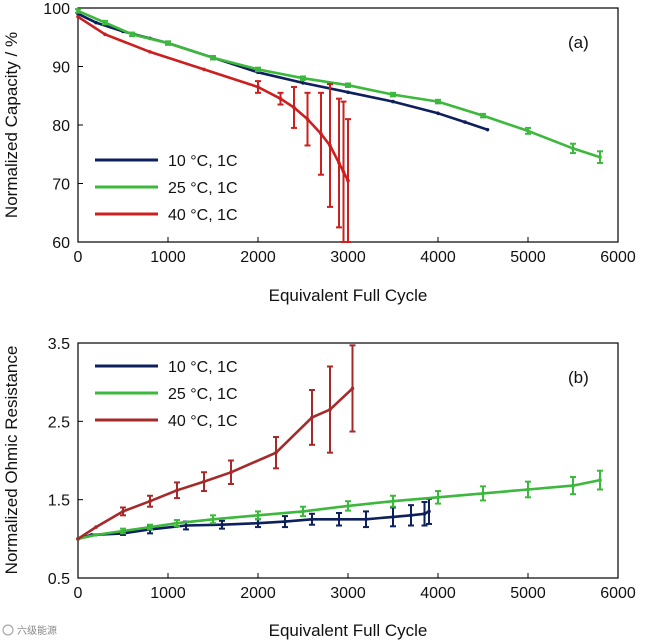 Image resolution: width=646 pixels, height=642 pixels. What do you see at coordinates (168, 257) in the screenshot?
I see `a-xtick-label-1000: 1000` at bounding box center [168, 257].